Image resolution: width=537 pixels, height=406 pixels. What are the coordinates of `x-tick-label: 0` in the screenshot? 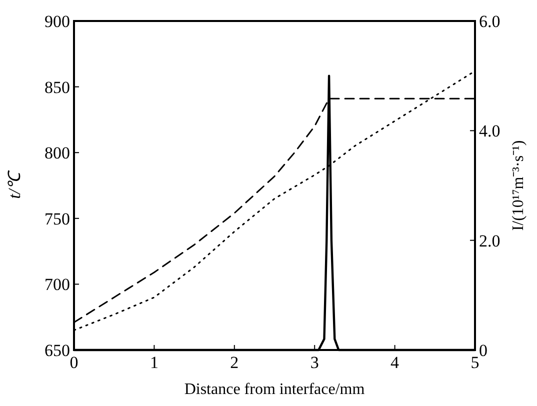 It's located at (74, 362).